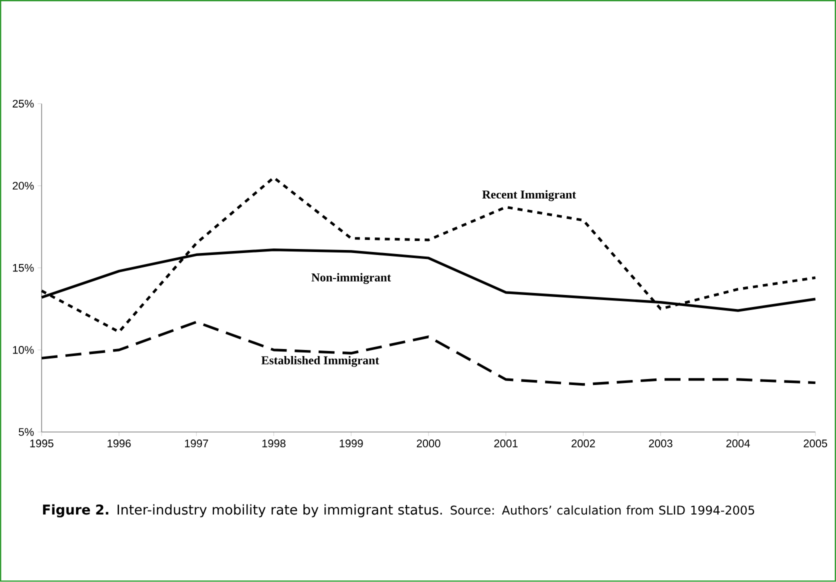 This screenshot has height=582, width=836. Describe the element at coordinates (351, 278) in the screenshot. I see `series-label: Non-immigrant` at that location.